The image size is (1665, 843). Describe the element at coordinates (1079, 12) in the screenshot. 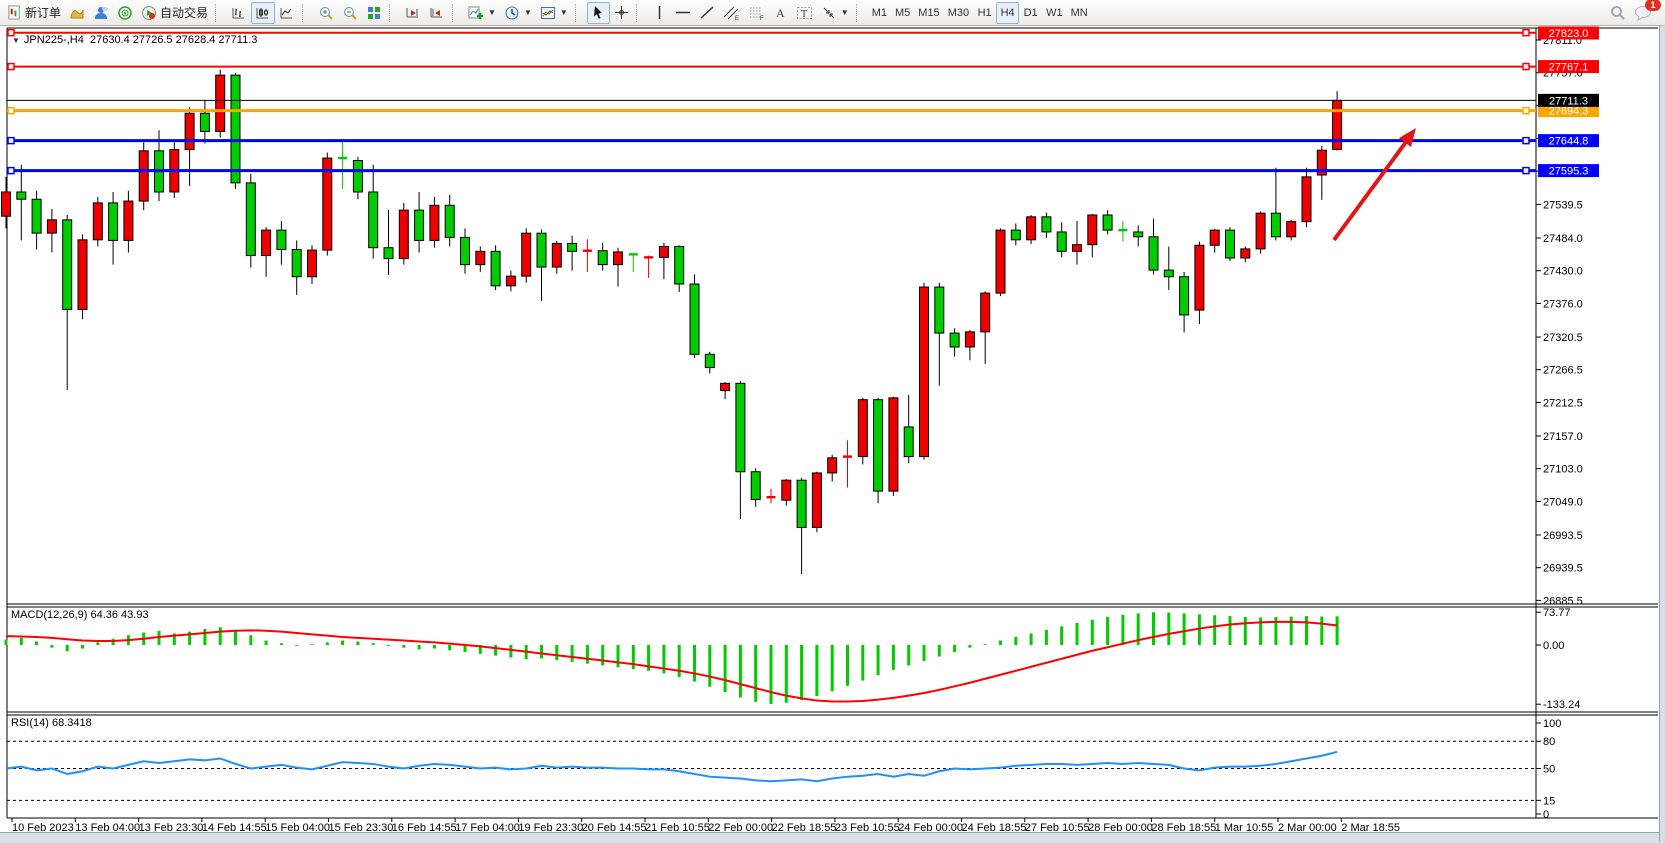

I see `timeframe-mn-button: MN` at that location.